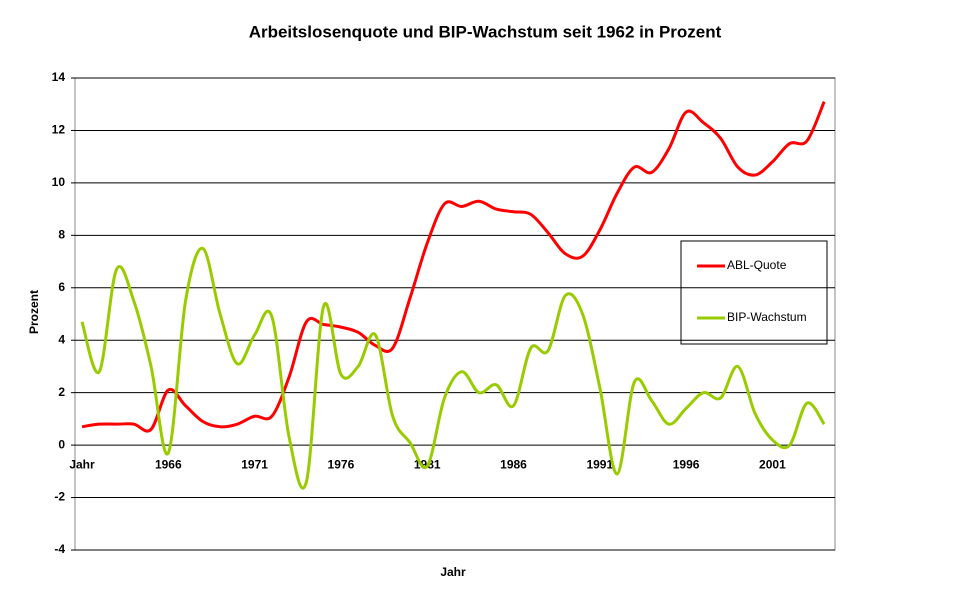 The width and height of the screenshot is (971, 605). Describe the element at coordinates (59, 182) in the screenshot. I see `y-tick-label: 10` at that location.